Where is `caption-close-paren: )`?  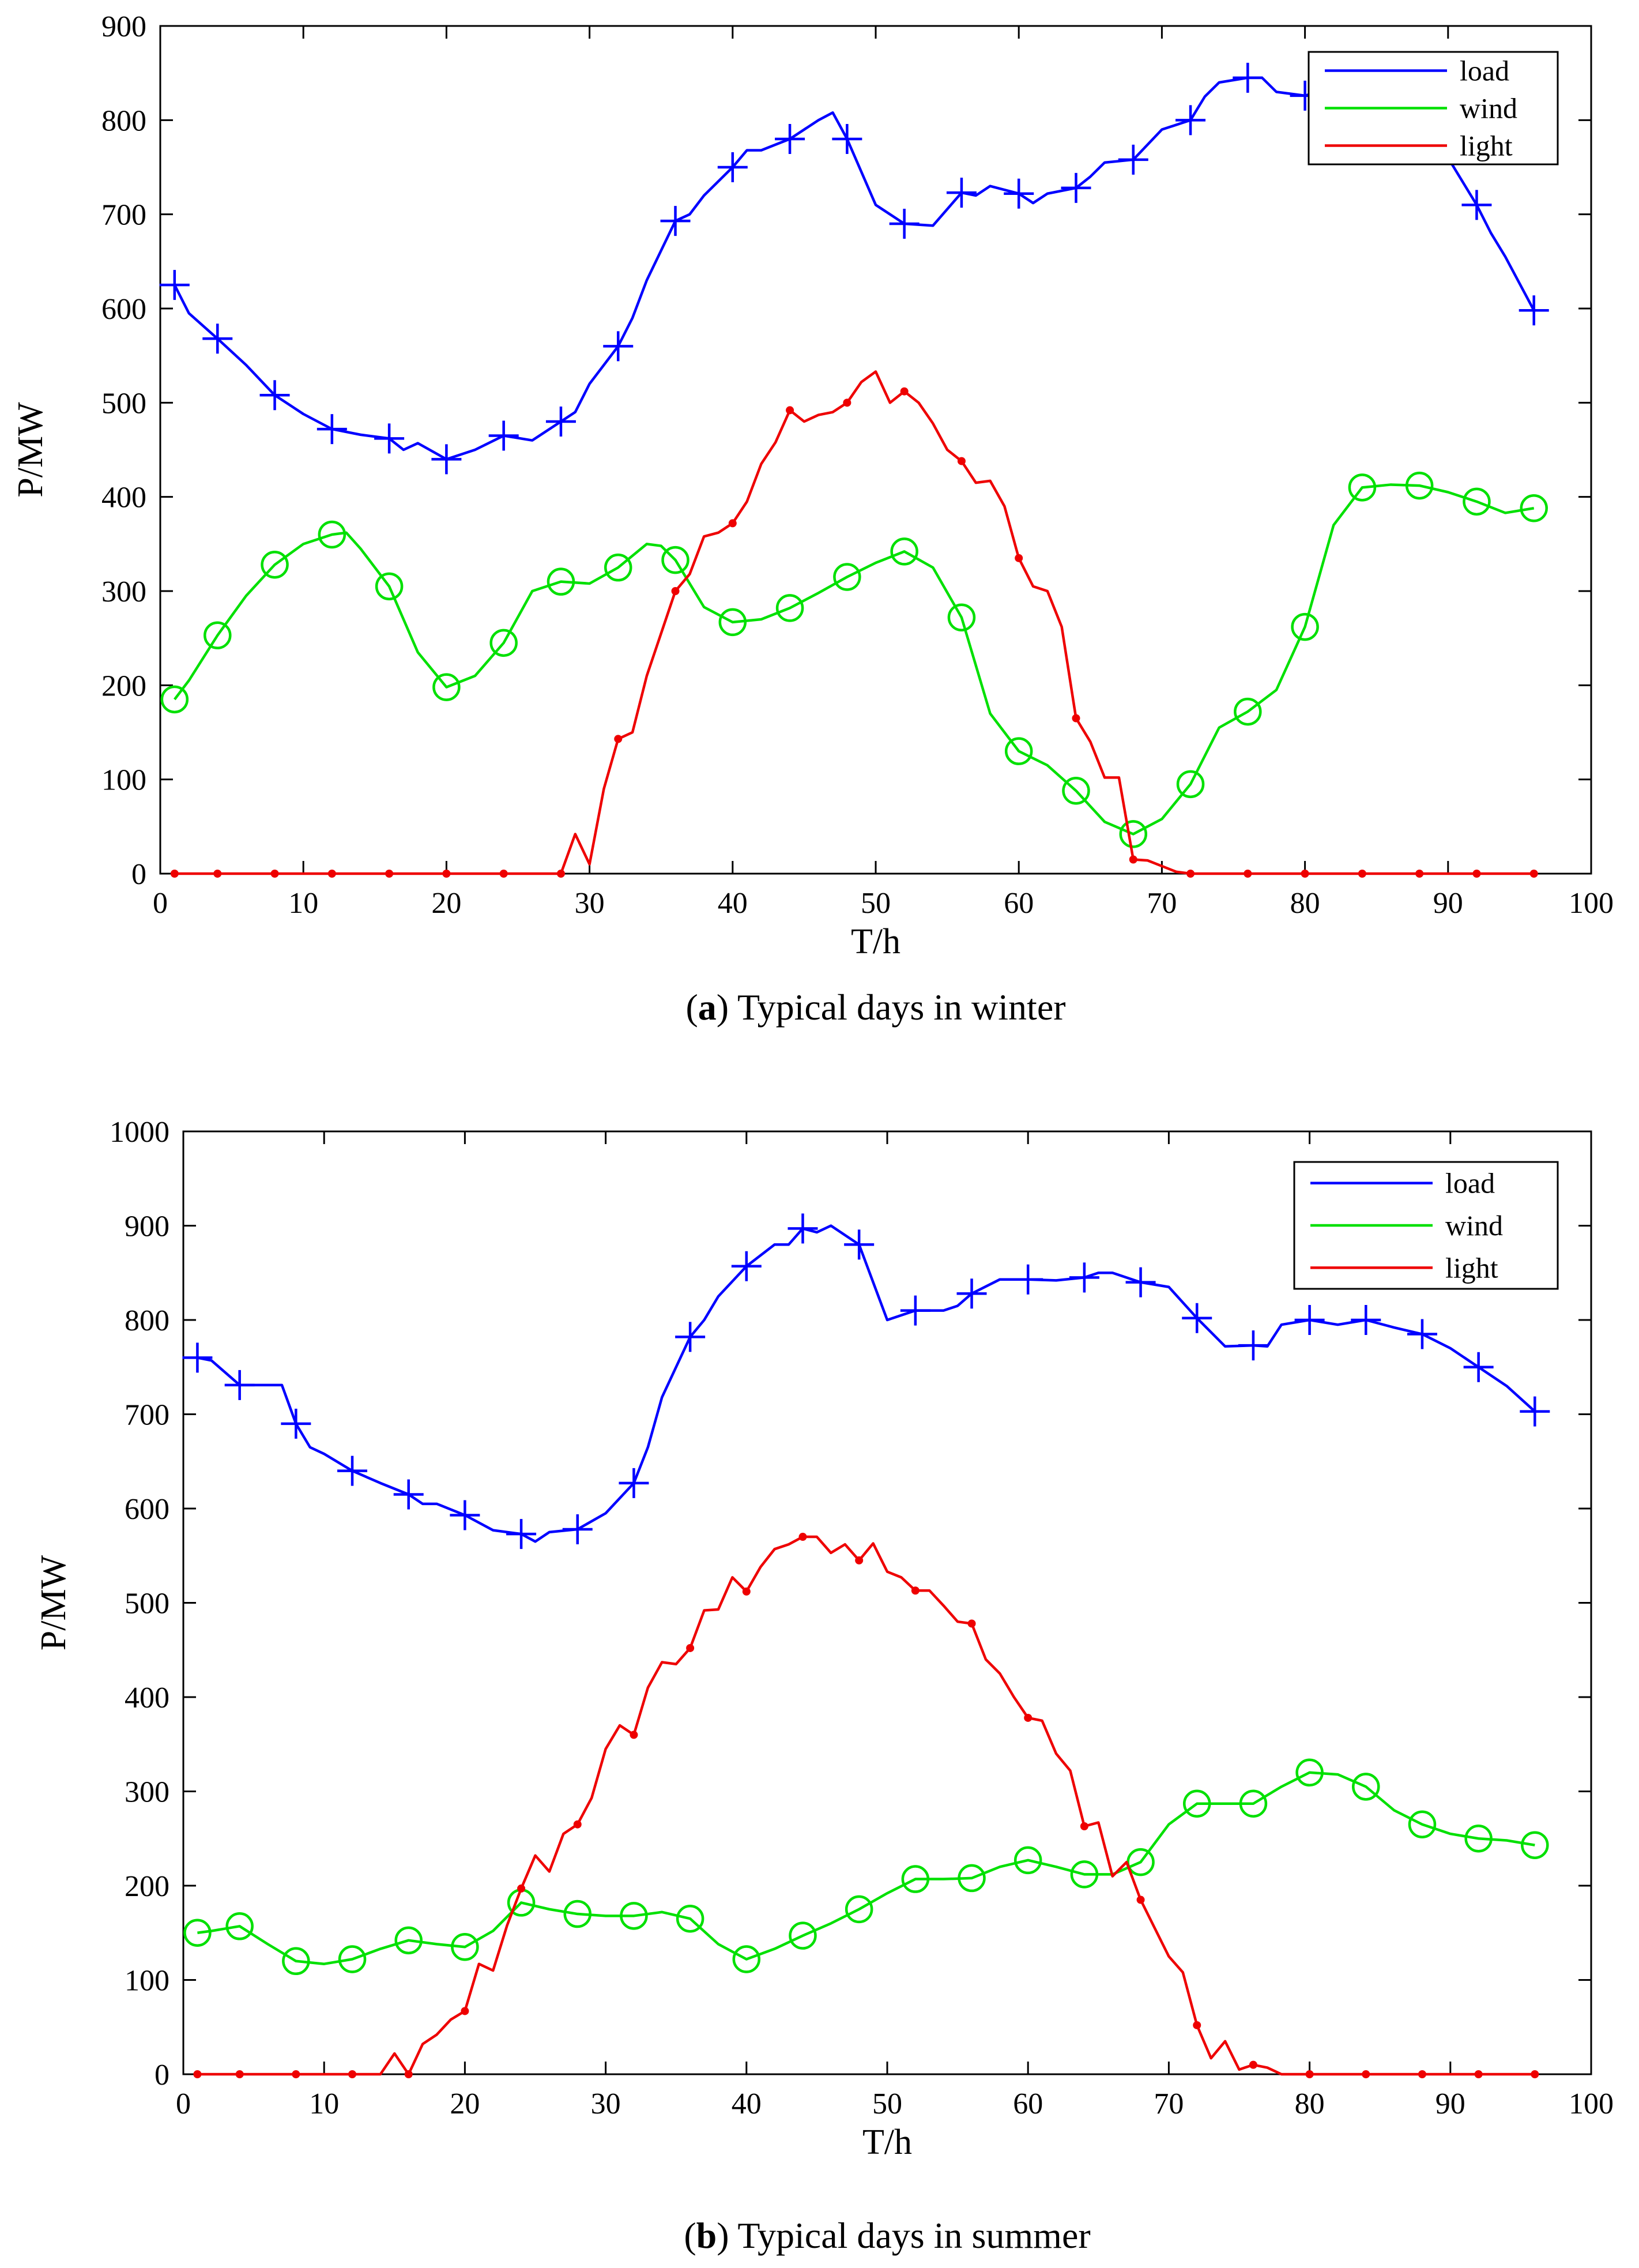
caption-close-paren: ) is located at coordinates (723, 2236).